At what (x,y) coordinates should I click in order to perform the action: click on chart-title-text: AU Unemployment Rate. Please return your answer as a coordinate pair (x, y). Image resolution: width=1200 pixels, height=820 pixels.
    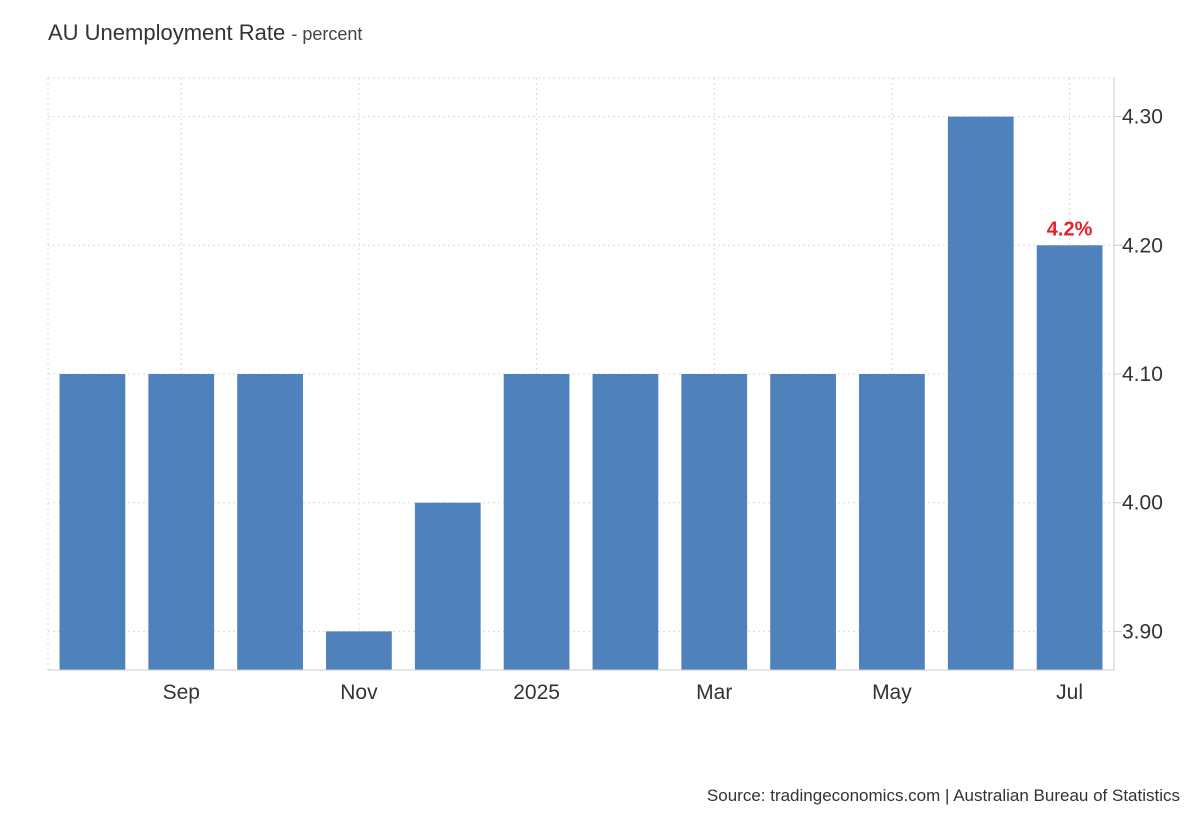
    Looking at the image, I should click on (167, 32).